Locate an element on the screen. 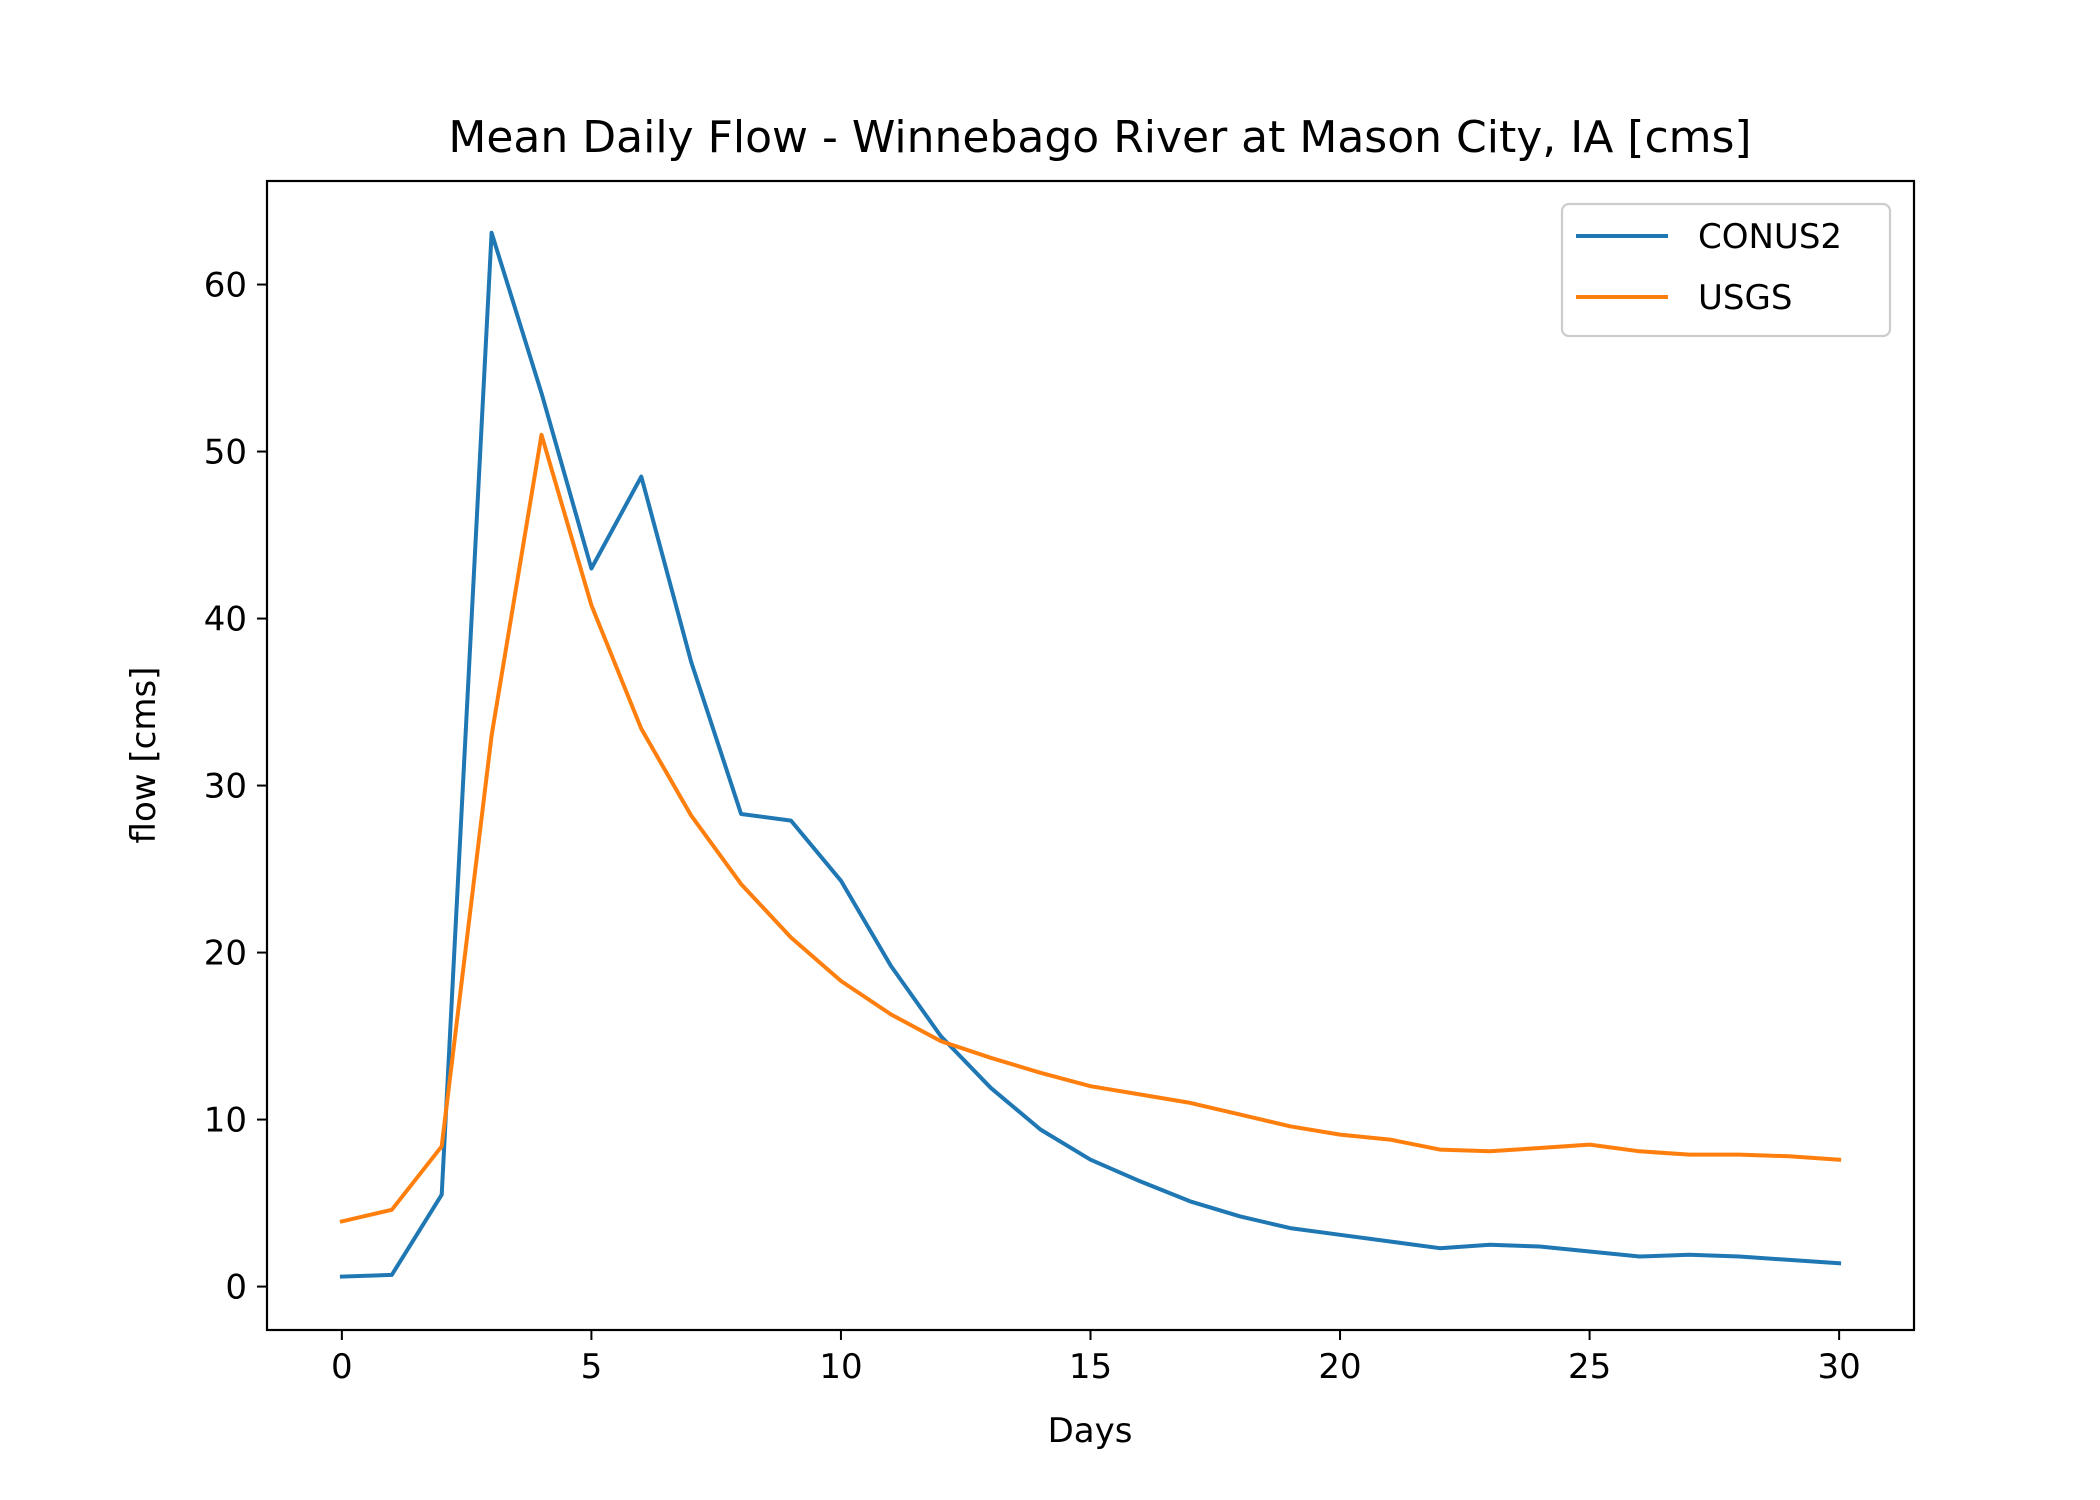 The height and width of the screenshot is (1500, 2100). x-tick-label: 30 is located at coordinates (1839, 1367).